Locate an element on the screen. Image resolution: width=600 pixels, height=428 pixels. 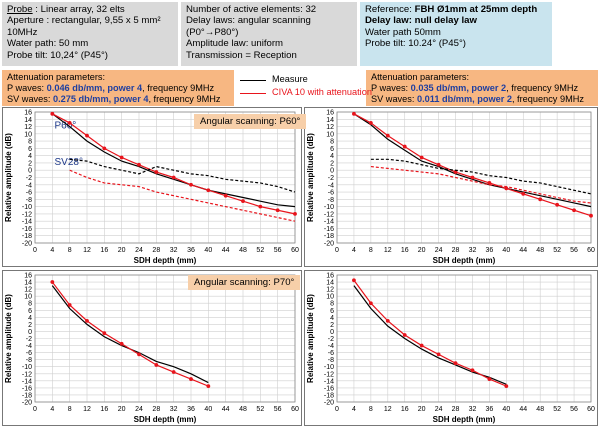
x-tick-label: 40 is located at coordinates (208, 250).